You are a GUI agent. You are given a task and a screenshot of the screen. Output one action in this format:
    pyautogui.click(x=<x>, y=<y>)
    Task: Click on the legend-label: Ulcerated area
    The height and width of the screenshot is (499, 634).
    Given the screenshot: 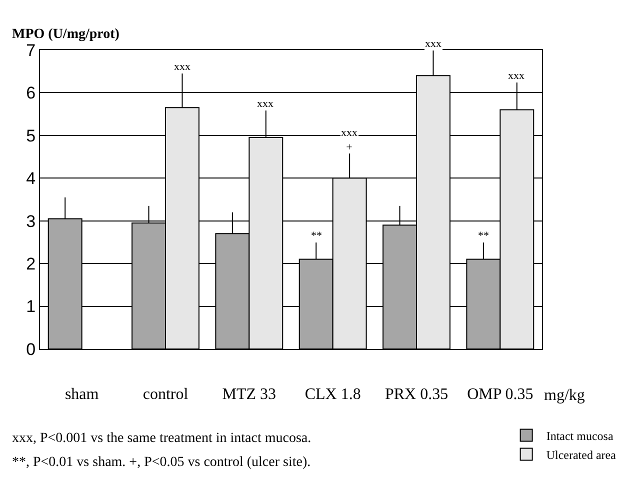 What is the action you would take?
    pyautogui.click(x=581, y=455)
    